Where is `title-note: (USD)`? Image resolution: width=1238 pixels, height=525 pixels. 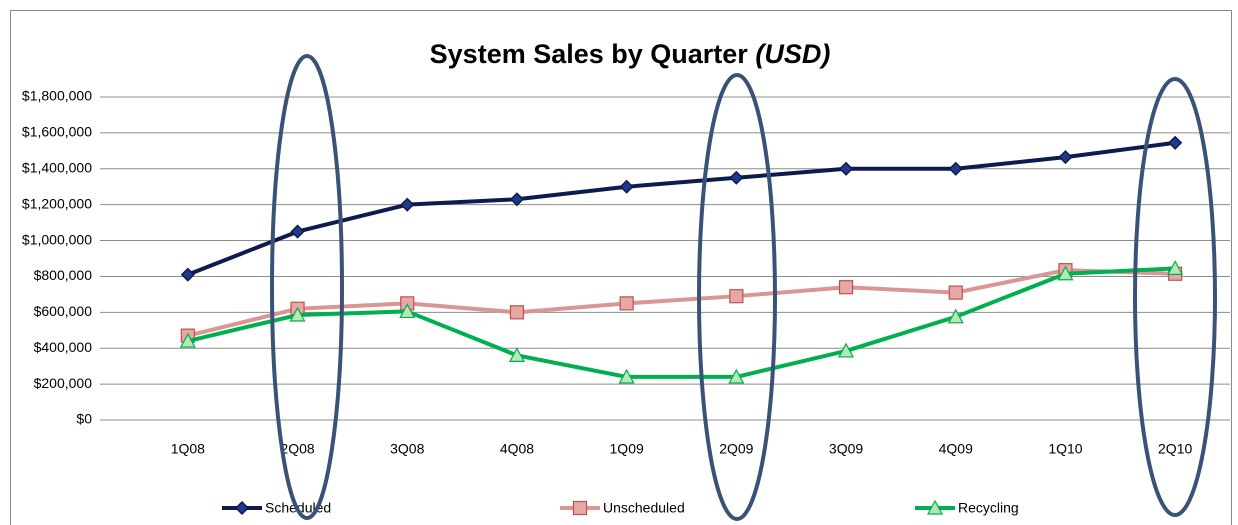
title-note: (USD) is located at coordinates (792, 54).